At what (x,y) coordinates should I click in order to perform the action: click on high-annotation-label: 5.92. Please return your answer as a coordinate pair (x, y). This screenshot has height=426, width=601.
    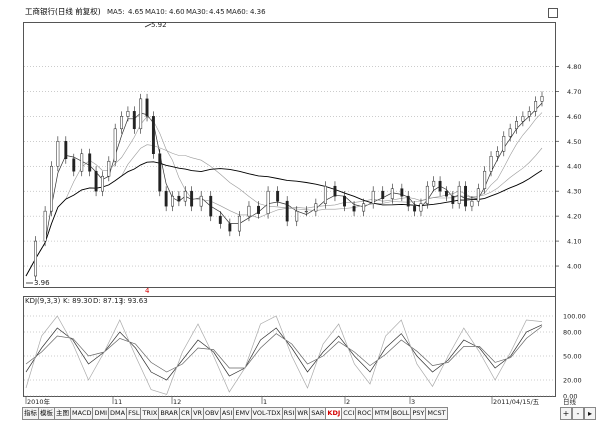
    Looking at the image, I should click on (159, 25).